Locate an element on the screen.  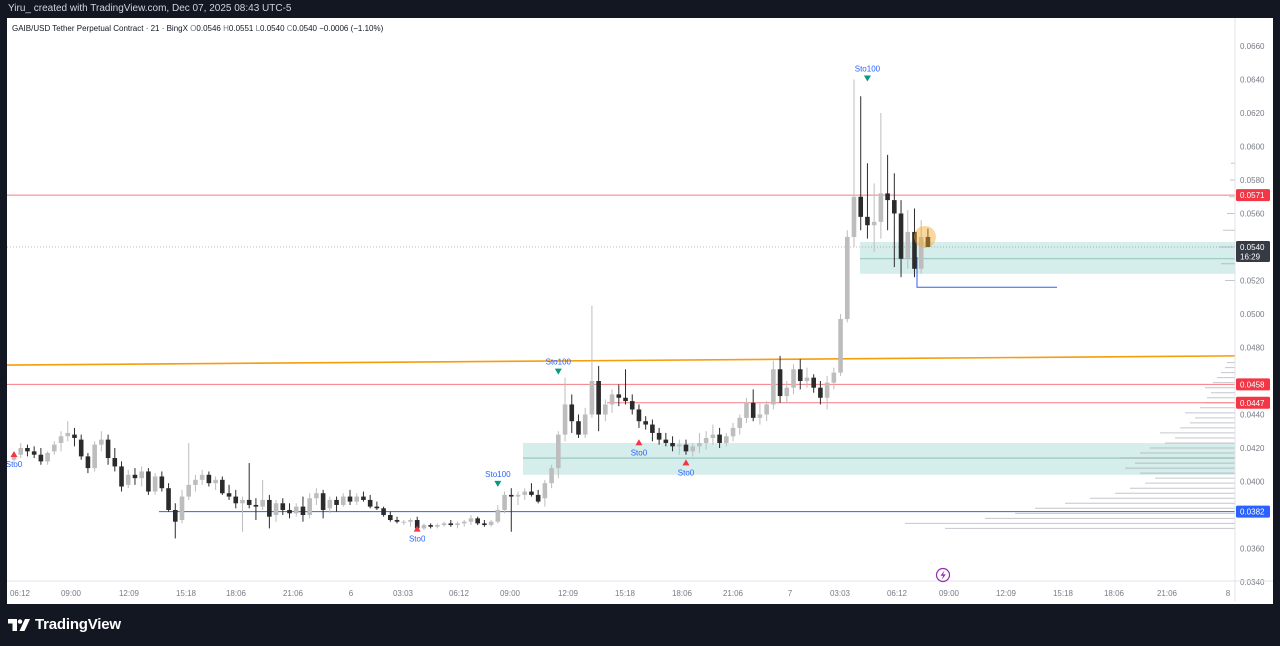
lightning-icon is located at coordinates (943, 575).